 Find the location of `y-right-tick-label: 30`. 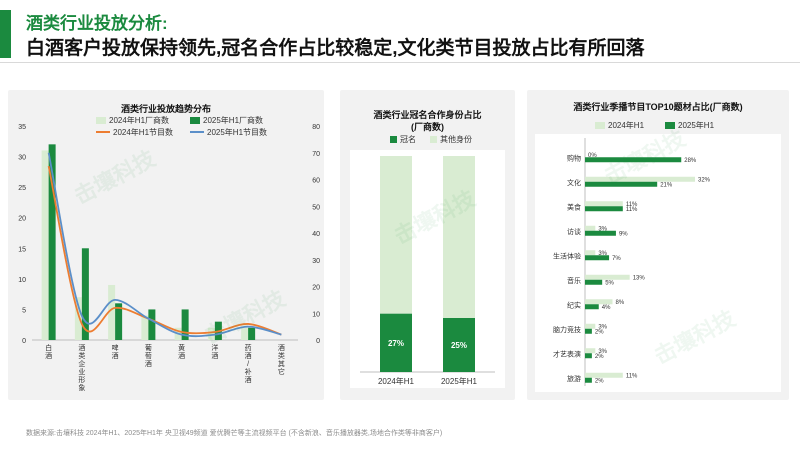

y-right-tick-label: 30 is located at coordinates (316, 261).